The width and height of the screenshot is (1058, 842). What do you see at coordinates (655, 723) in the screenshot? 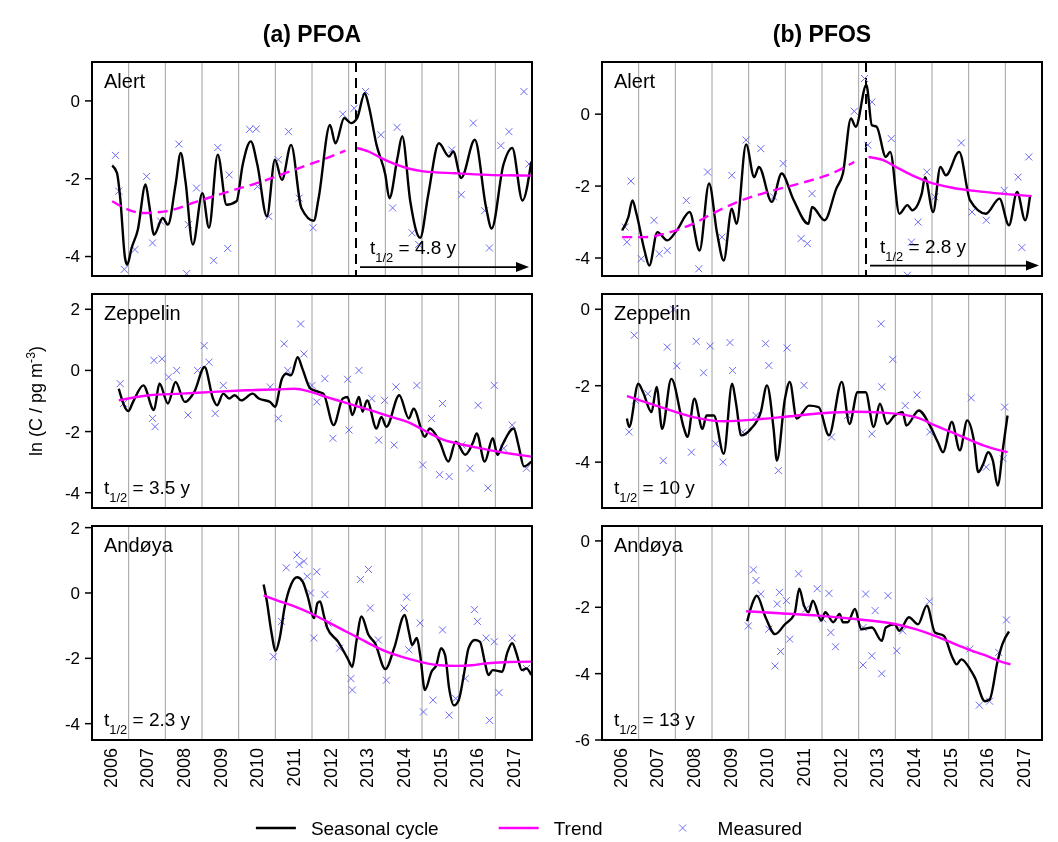
I see `annotation: t$_{1/2}$ = 13 y` at bounding box center [655, 723].